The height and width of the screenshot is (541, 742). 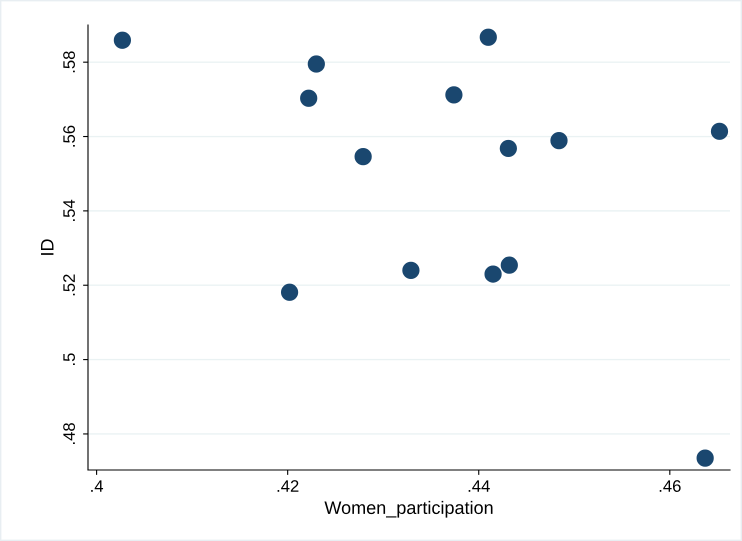 What do you see at coordinates (47, 247) in the screenshot?
I see `y-axis-title: ID` at bounding box center [47, 247].